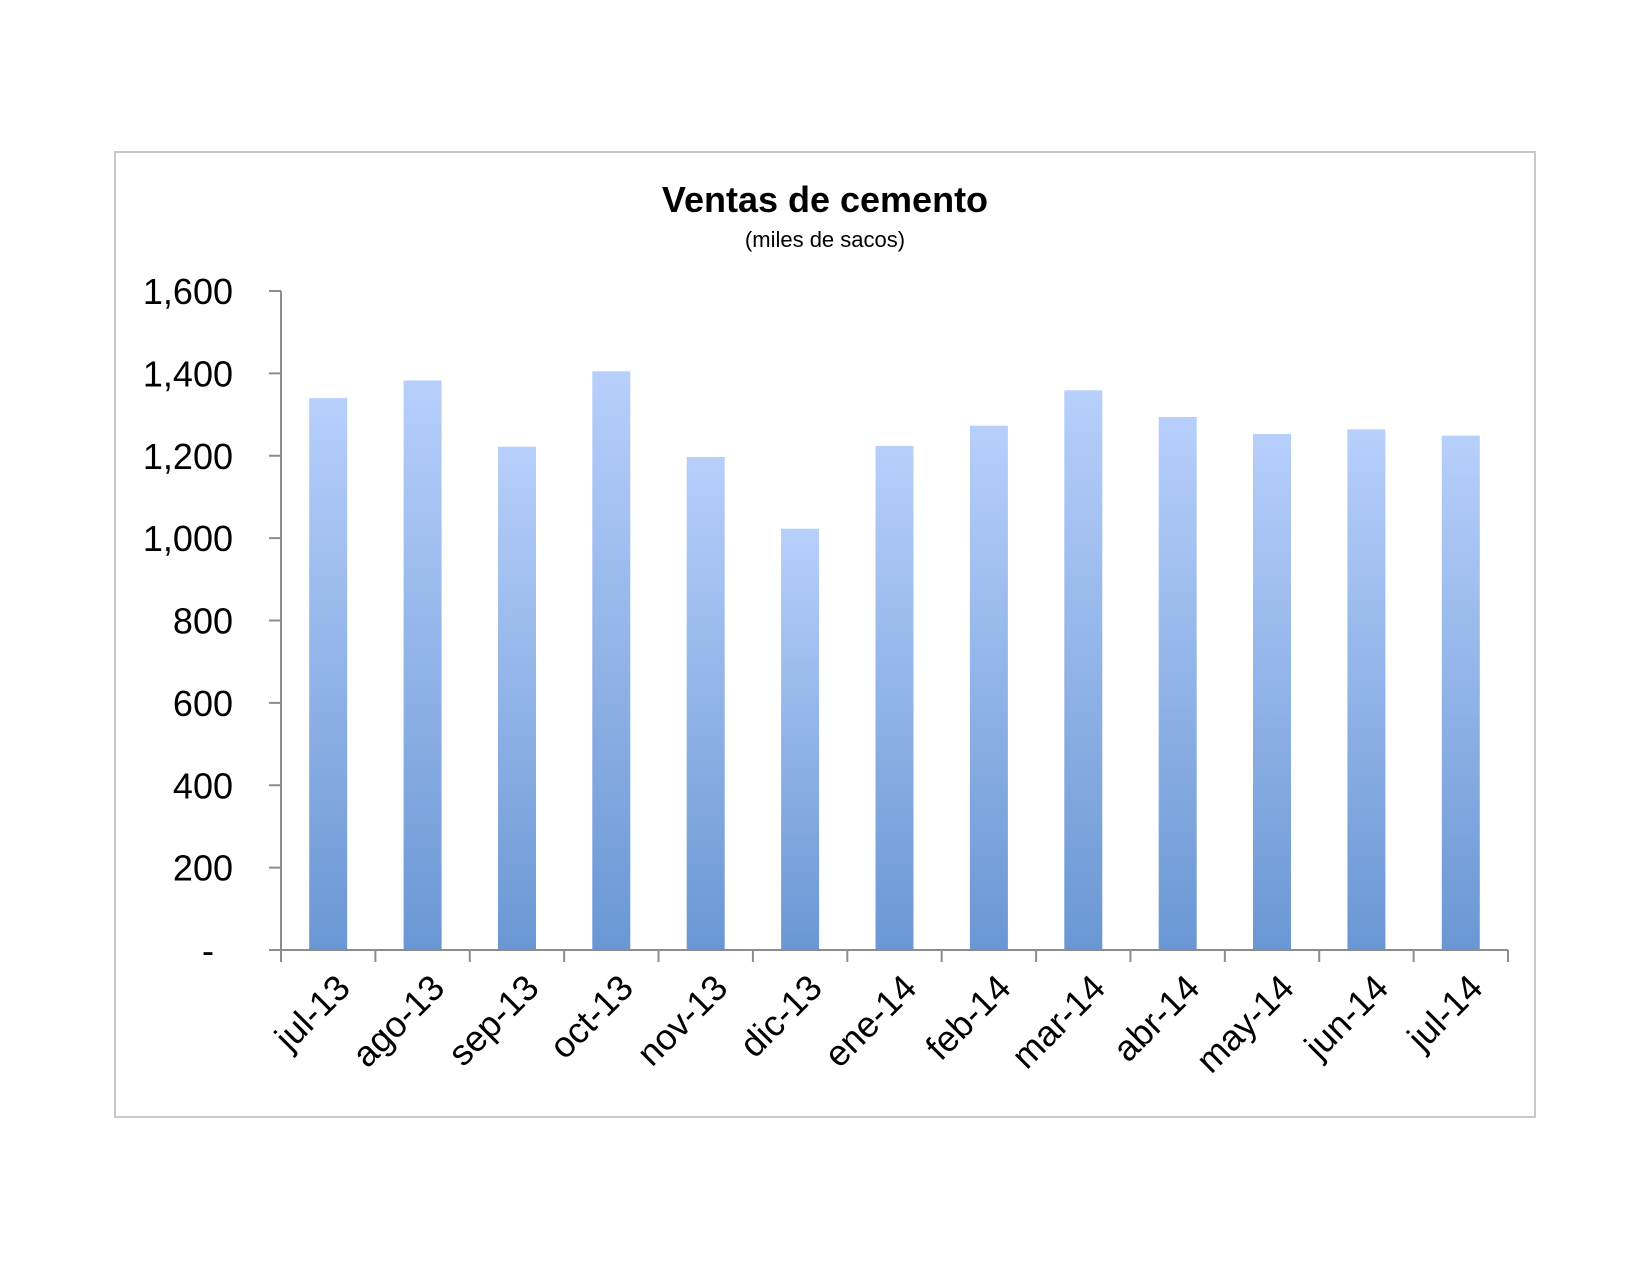 This screenshot has height=1275, width=1650. I want to click on x-tick-label: dic-13, so click(780, 1016).